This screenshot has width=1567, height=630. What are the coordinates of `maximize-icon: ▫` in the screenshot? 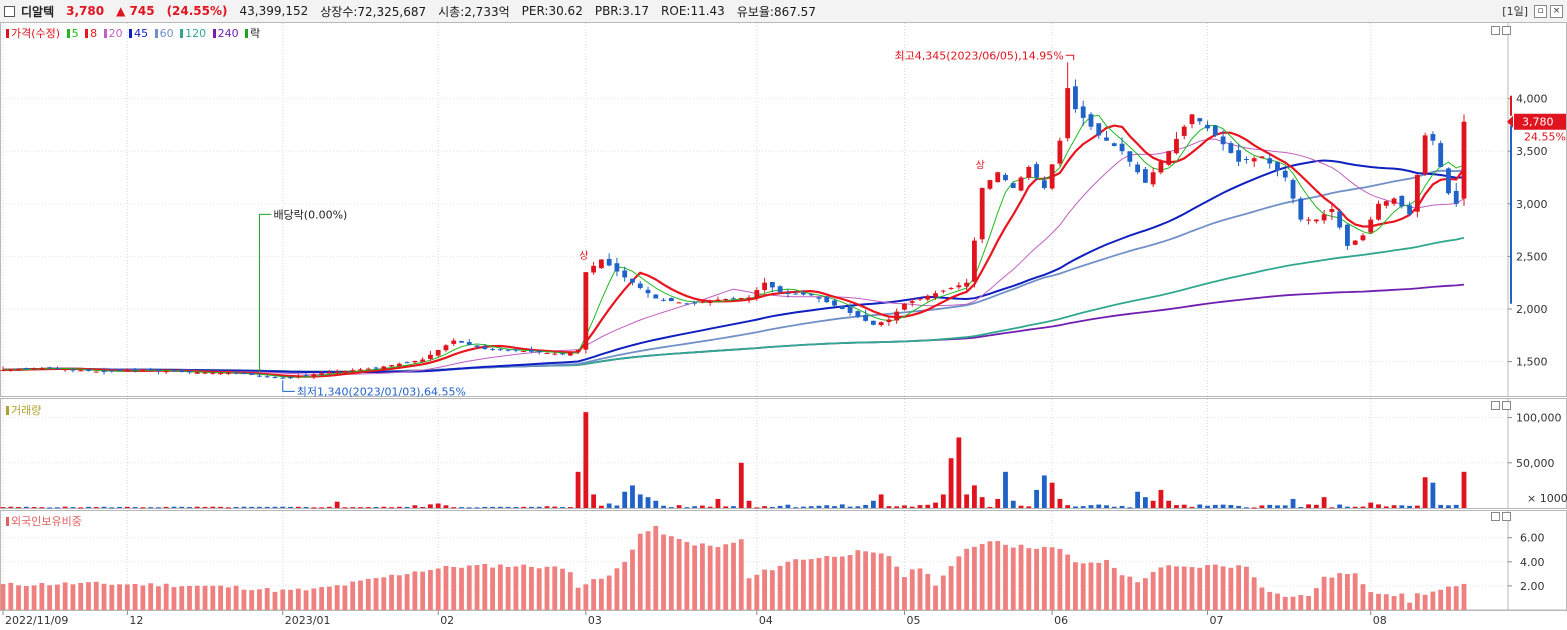 It's located at (1540, 11).